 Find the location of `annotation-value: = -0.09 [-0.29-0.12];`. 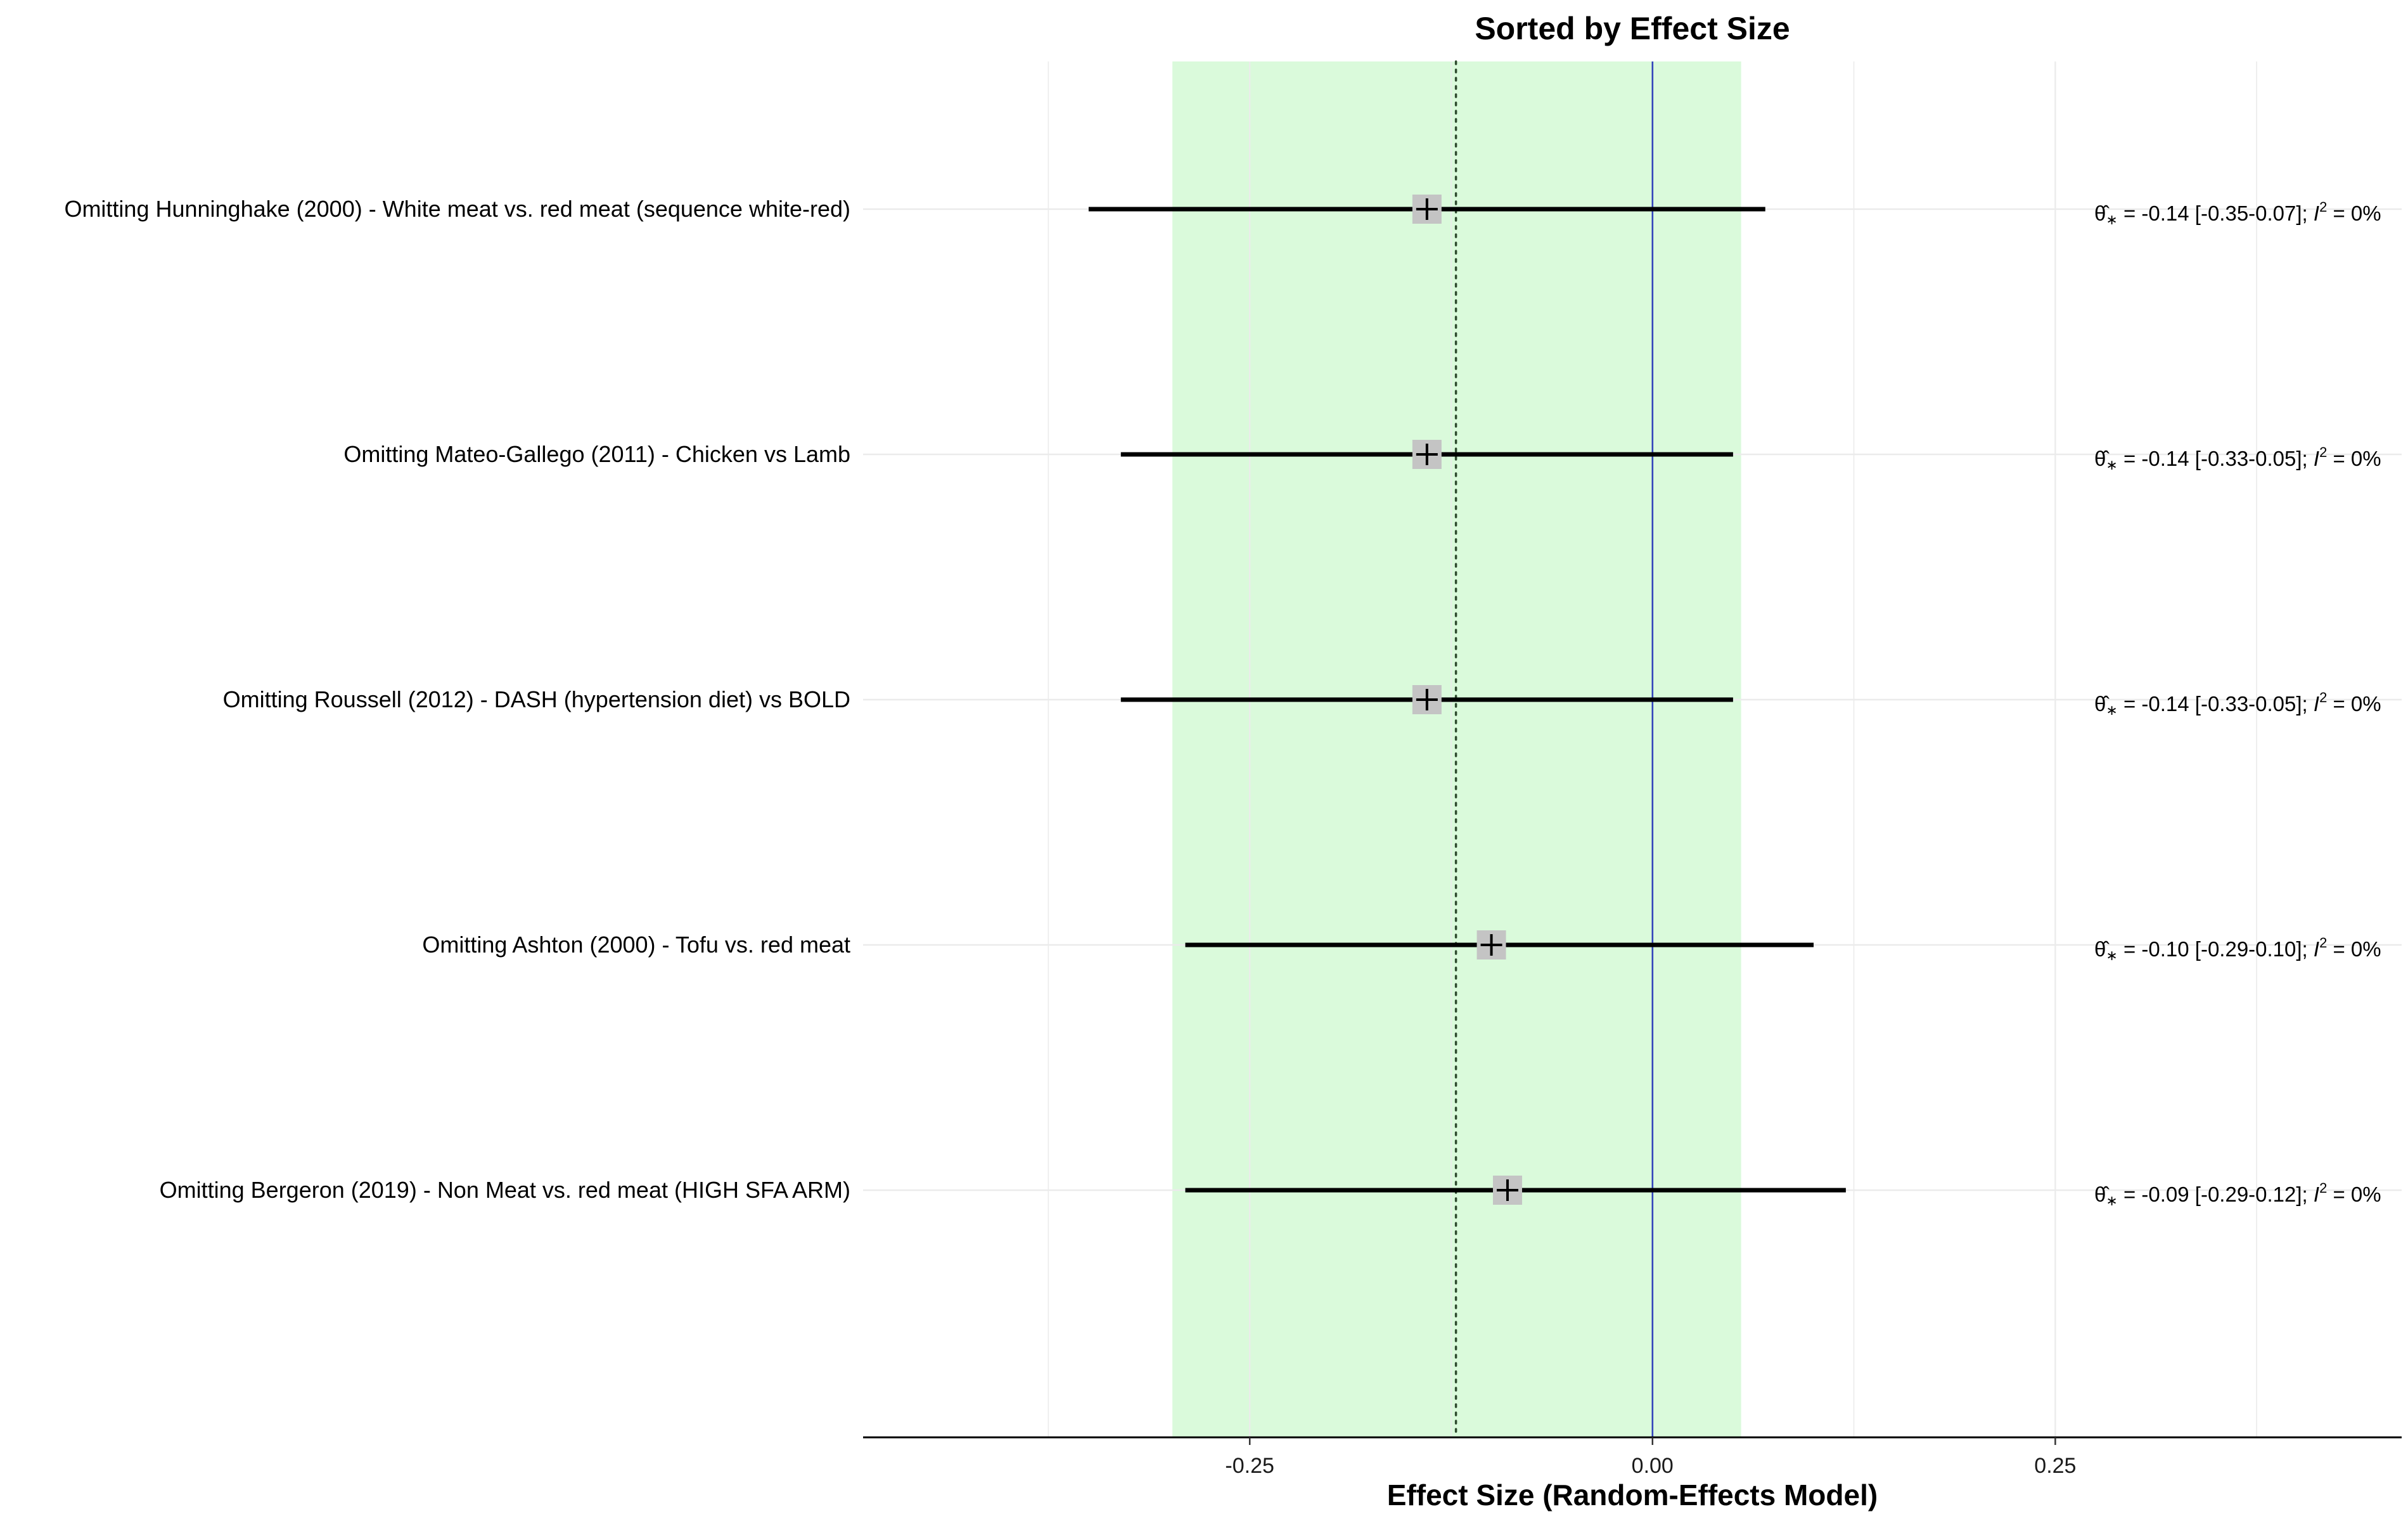

annotation-value: = -0.09 [-0.29-0.12]; is located at coordinates (2216, 1194).